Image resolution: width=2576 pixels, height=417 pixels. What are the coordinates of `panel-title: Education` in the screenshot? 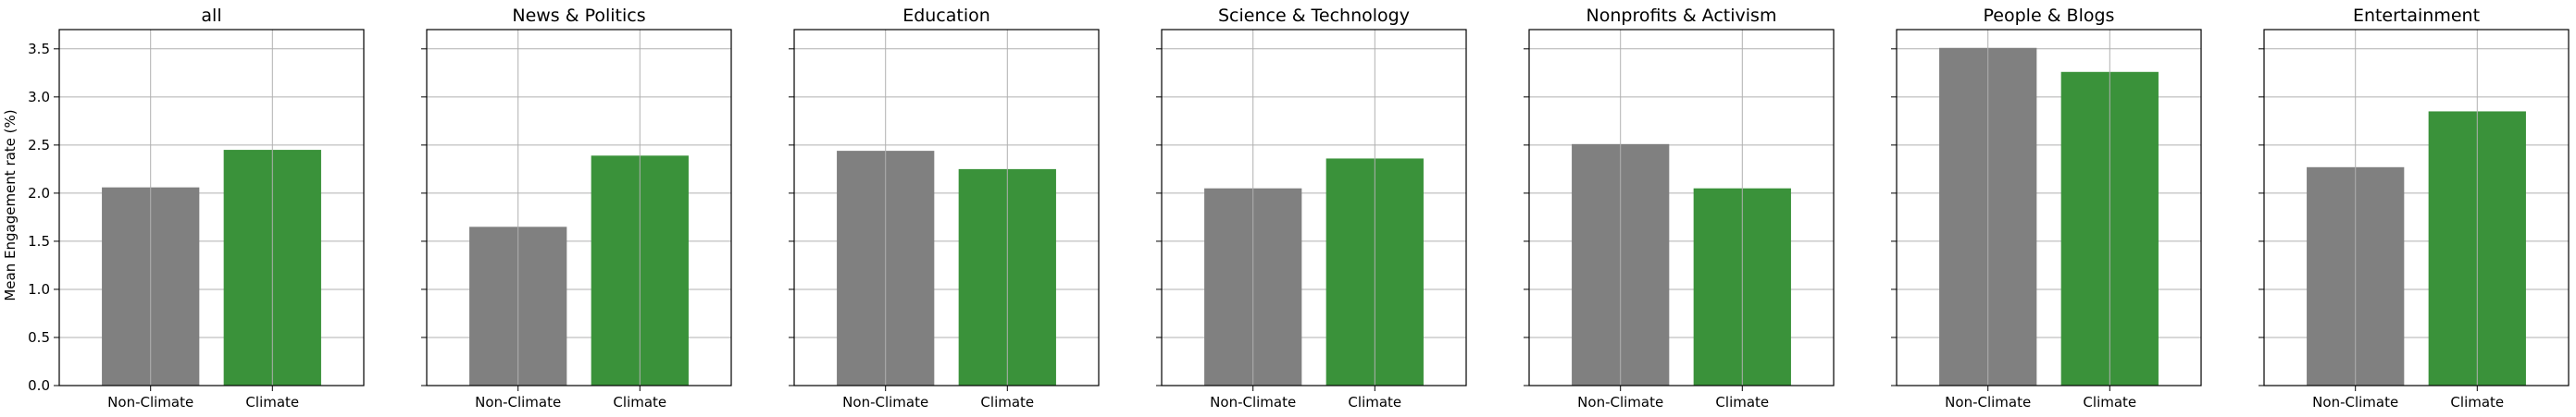 It's located at (946, 16).